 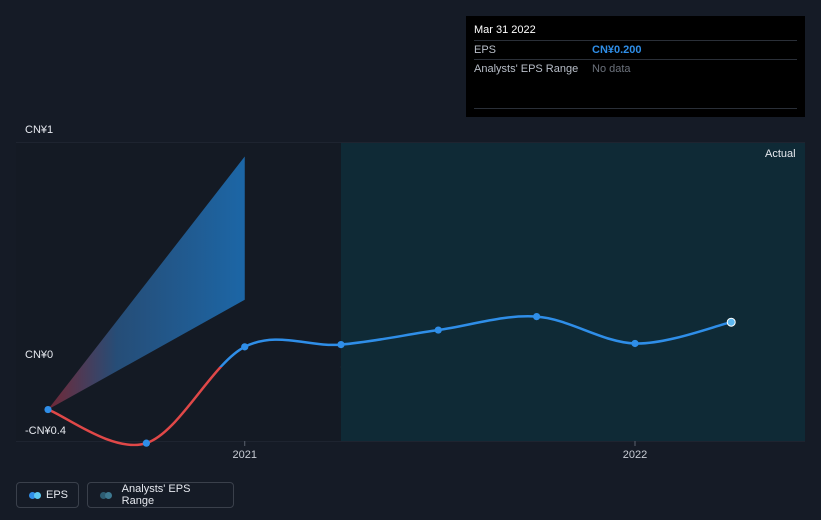 What do you see at coordinates (439, 451) in the screenshot?
I see `x-axis: 2021 2022` at bounding box center [439, 451].